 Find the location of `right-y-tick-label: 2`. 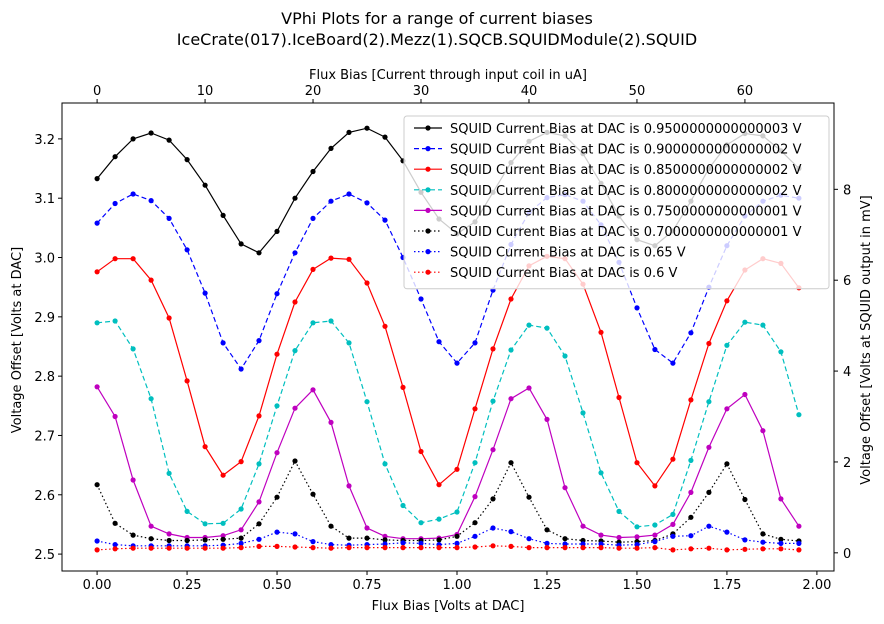

right-y-tick-label: 2 is located at coordinates (847, 463).